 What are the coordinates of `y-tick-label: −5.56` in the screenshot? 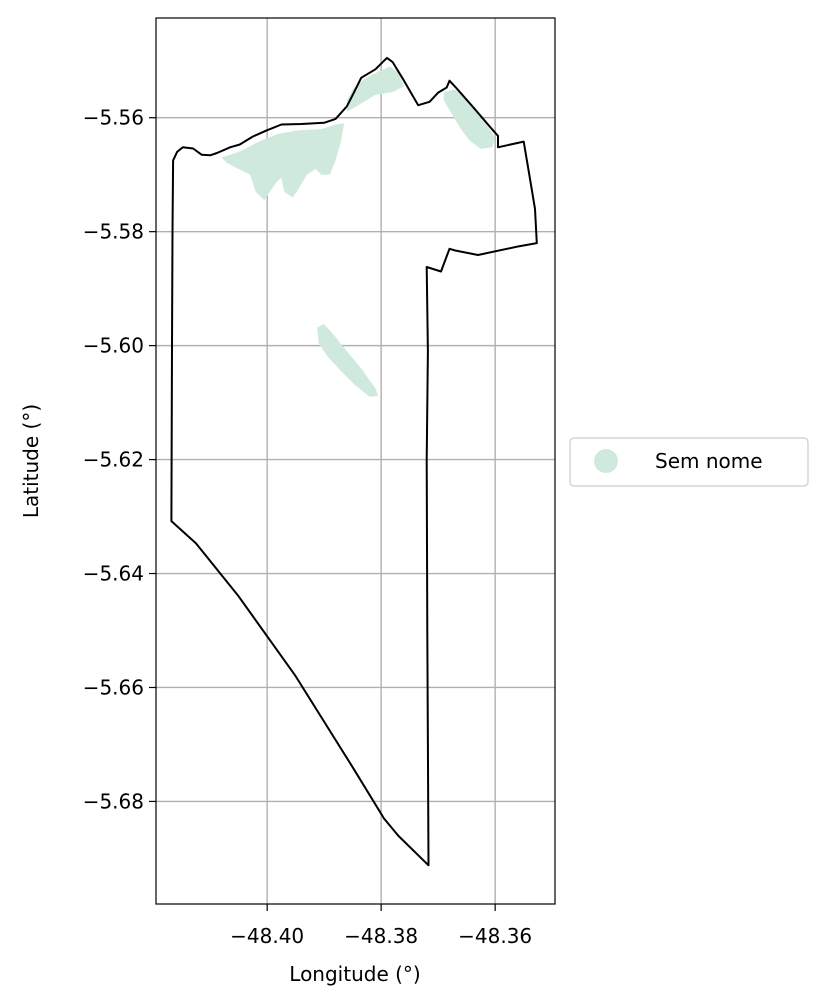 It's located at (113, 118).